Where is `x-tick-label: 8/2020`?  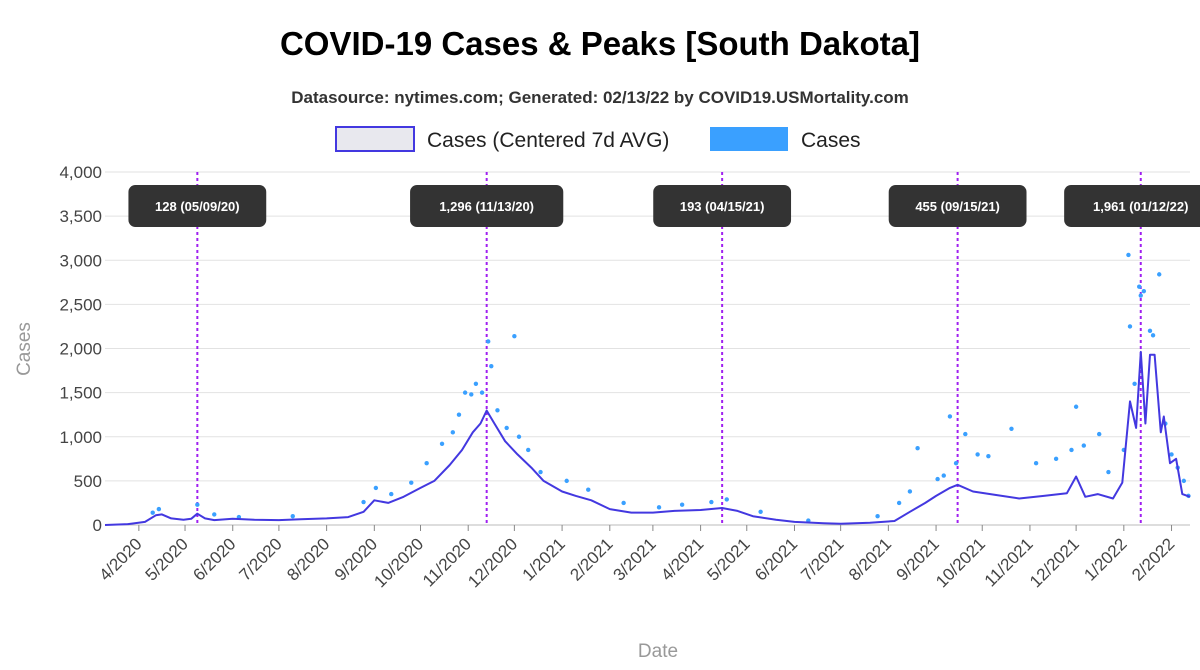 x-tick-label: 8/2020 is located at coordinates (308, 559).